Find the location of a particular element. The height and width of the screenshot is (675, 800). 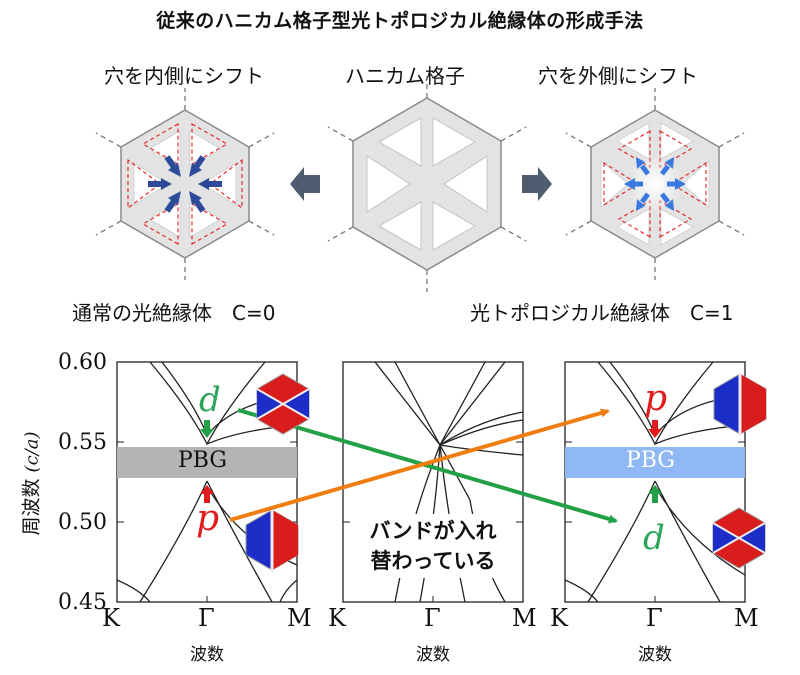

green-cross-arrow is located at coordinates (427, 466).